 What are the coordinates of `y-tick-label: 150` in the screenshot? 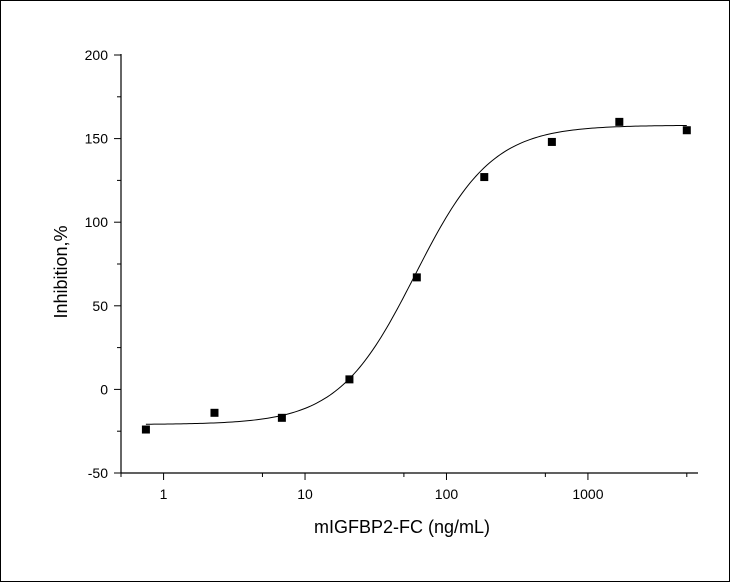 It's located at (97, 139).